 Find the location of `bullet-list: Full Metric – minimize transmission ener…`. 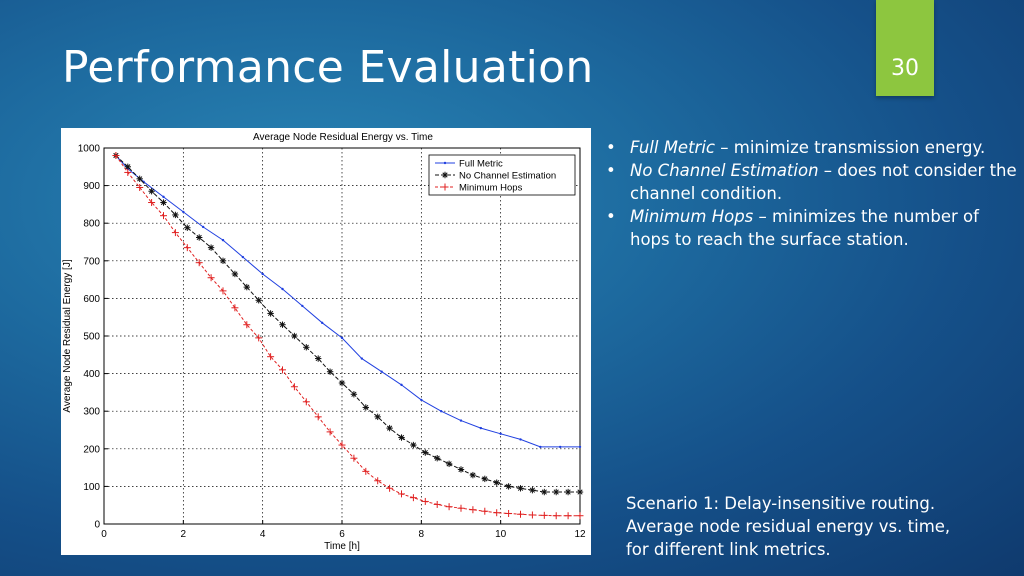

bullet-list: Full Metric – minimize transmission ener… is located at coordinates (813, 193).